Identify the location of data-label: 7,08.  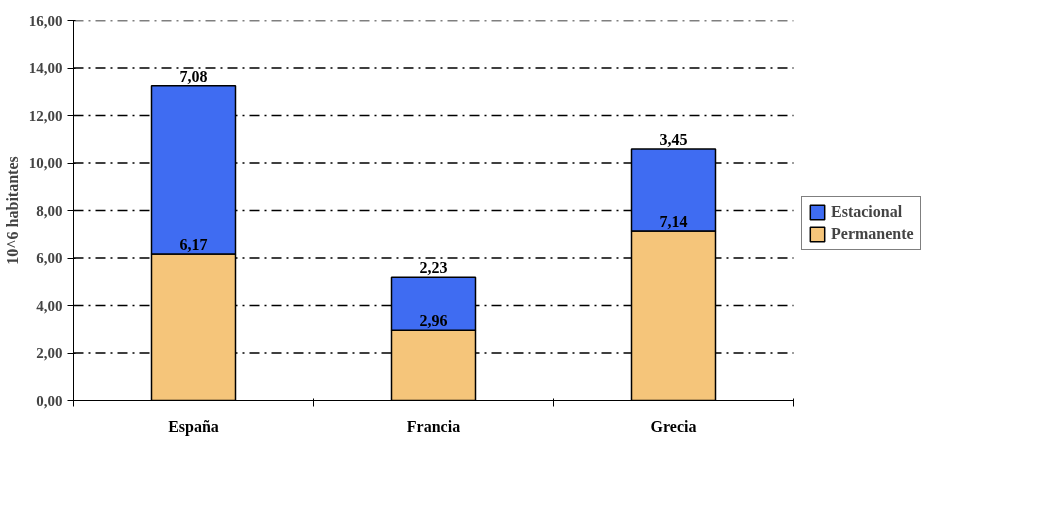
(193, 76).